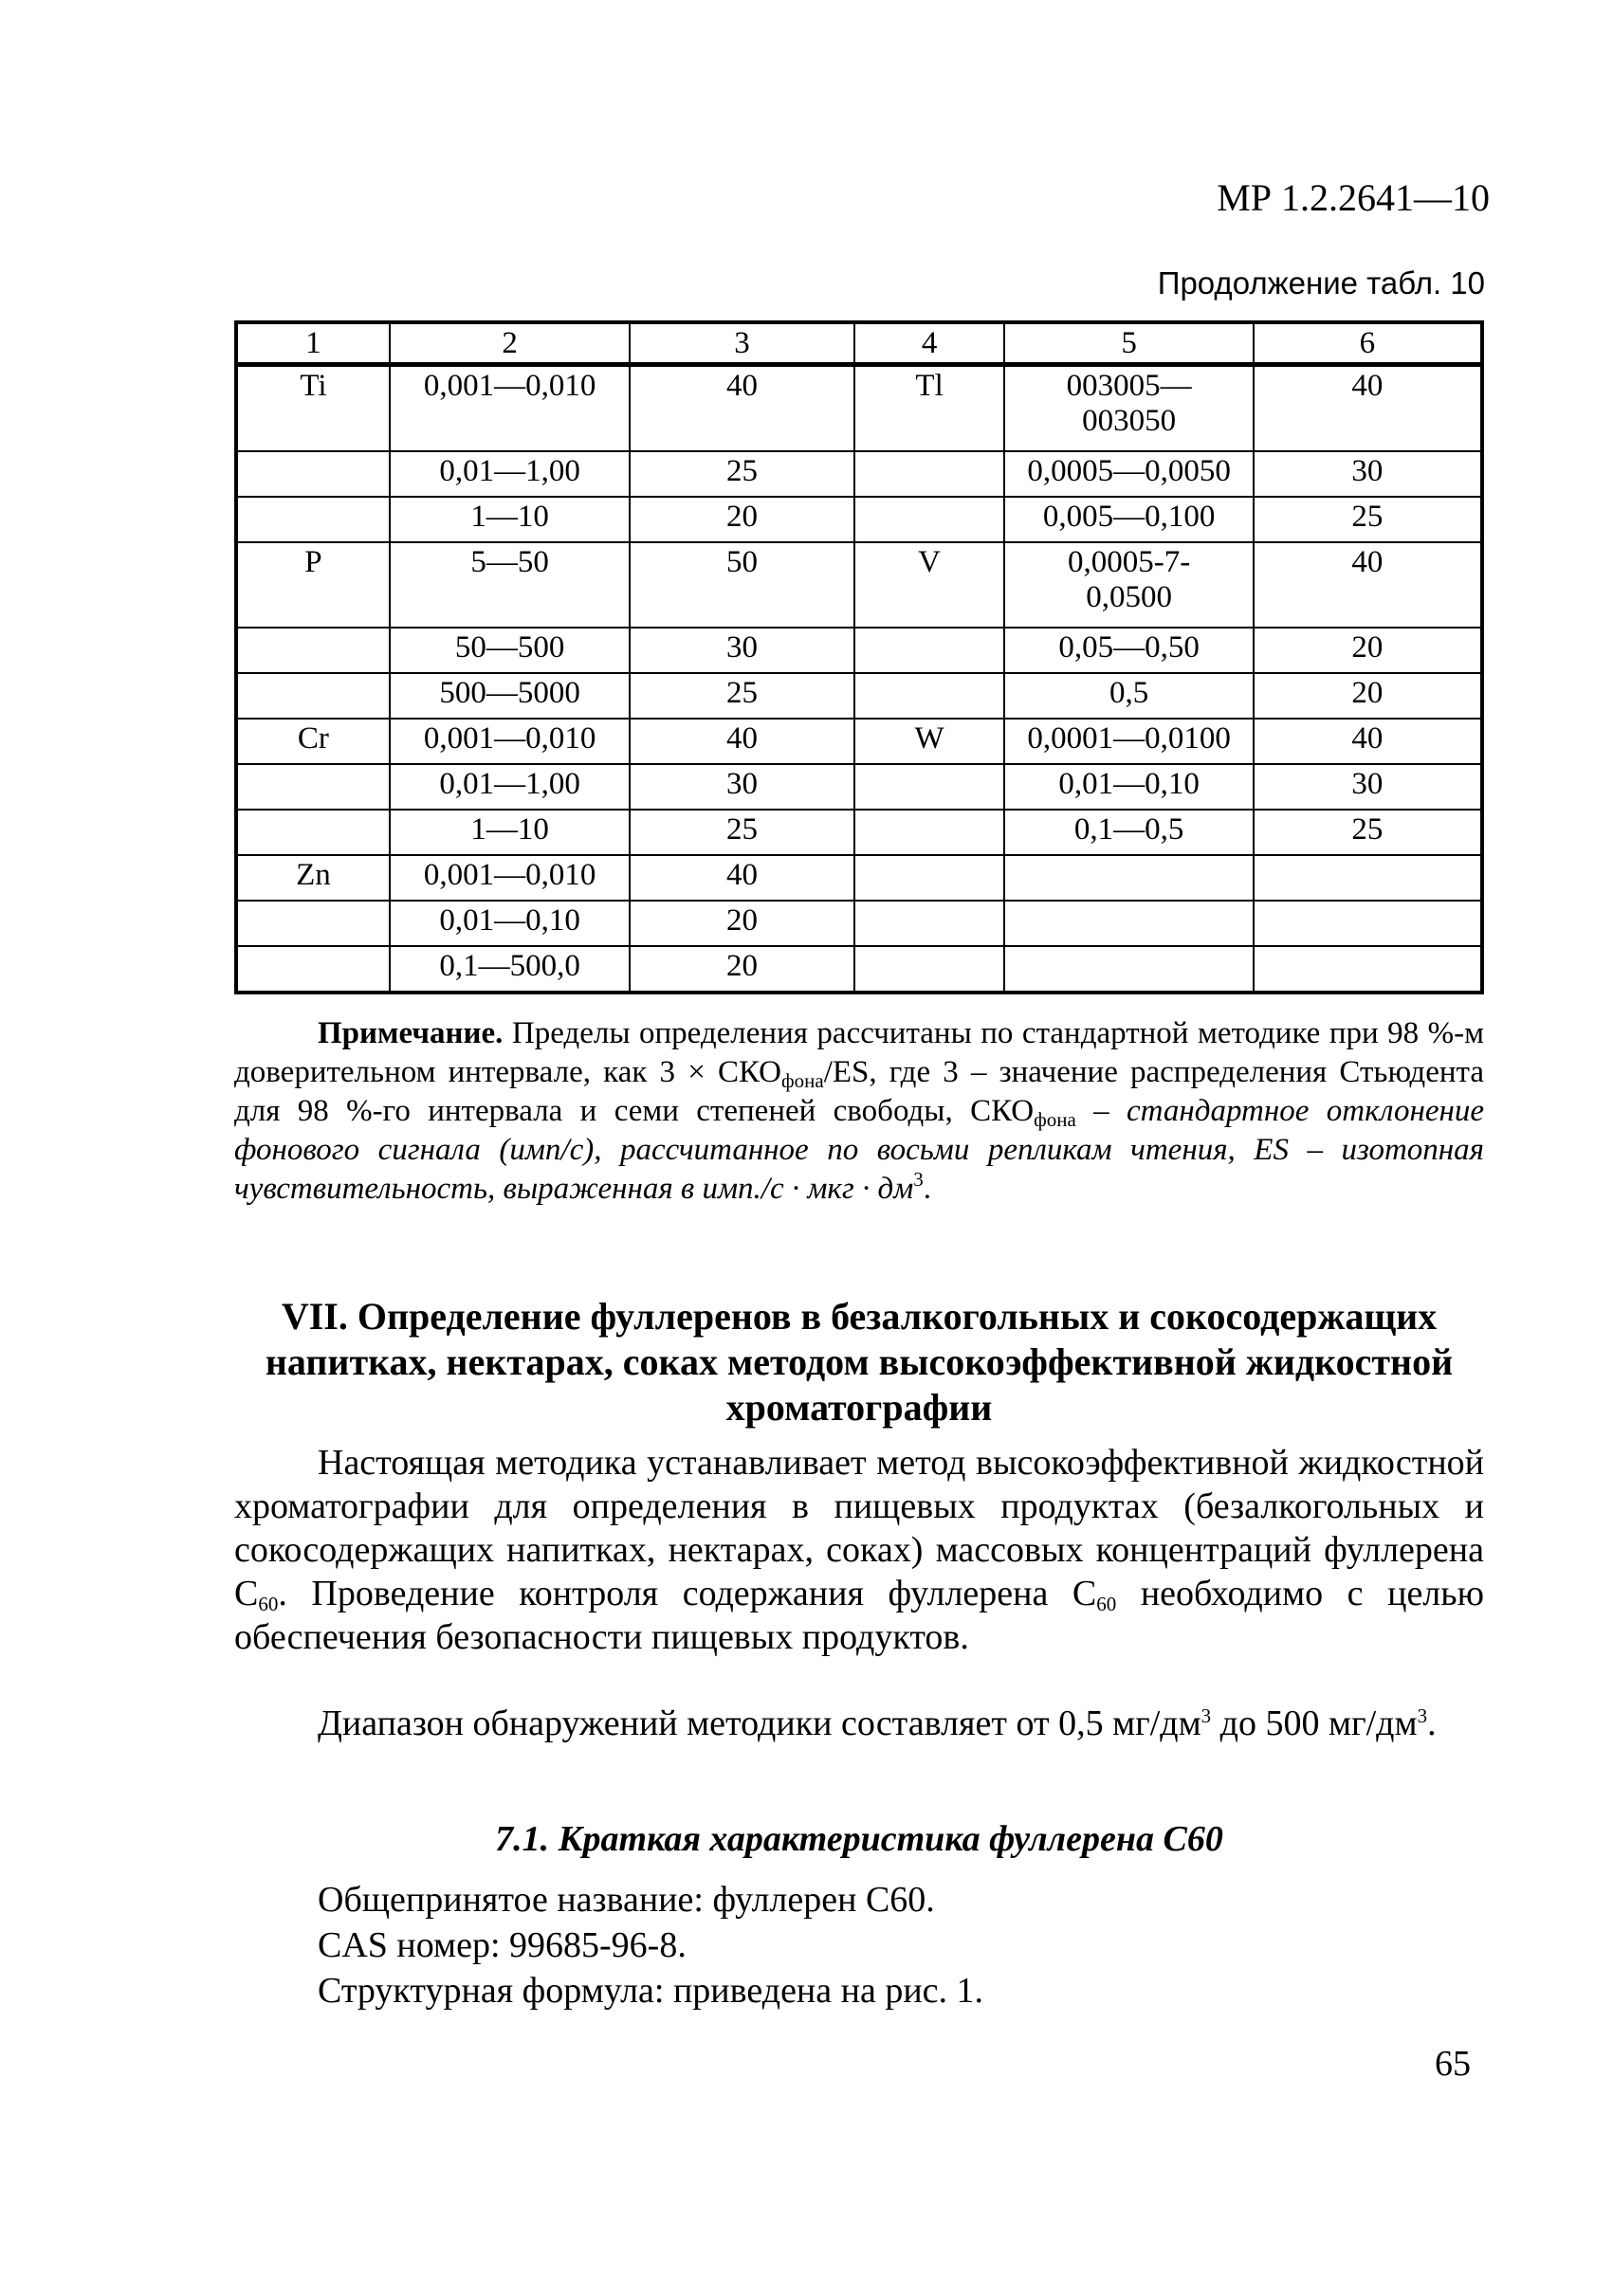 The width and height of the screenshot is (1613, 2296). What do you see at coordinates (510, 923) in the screenshot?
I see `table-cell: 0,01—0,10` at bounding box center [510, 923].